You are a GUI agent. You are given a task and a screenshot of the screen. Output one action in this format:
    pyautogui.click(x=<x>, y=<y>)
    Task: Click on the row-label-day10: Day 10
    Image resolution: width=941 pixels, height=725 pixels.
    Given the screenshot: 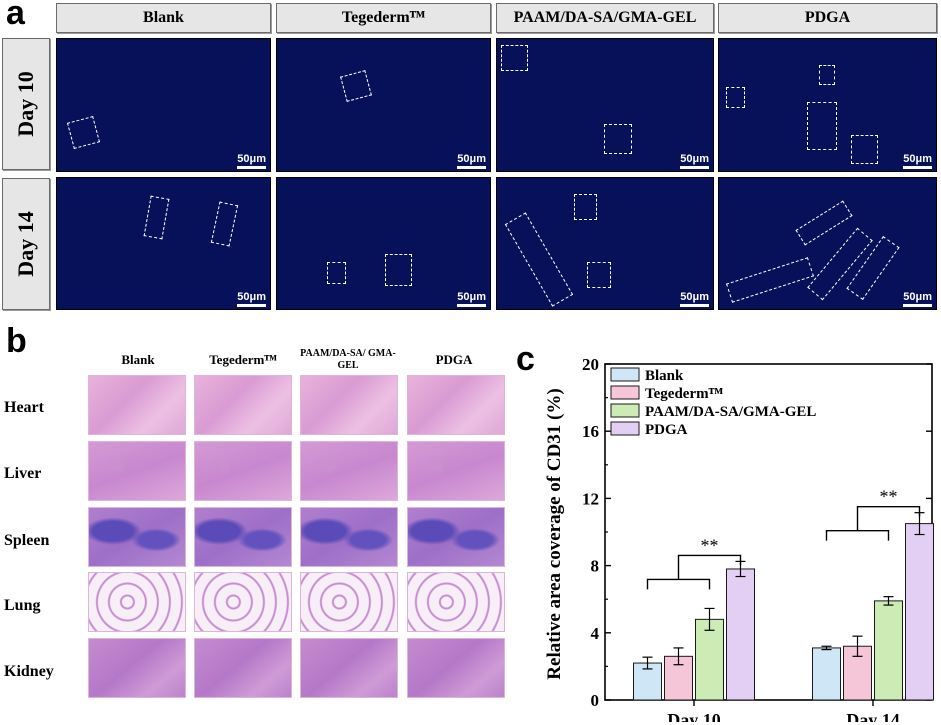 What is the action you would take?
    pyautogui.click(x=25, y=104)
    